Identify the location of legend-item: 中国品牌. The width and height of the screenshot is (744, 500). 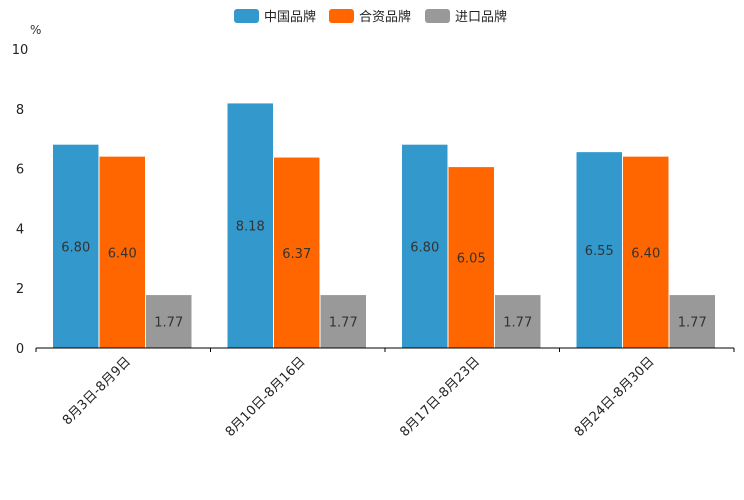
(275, 17).